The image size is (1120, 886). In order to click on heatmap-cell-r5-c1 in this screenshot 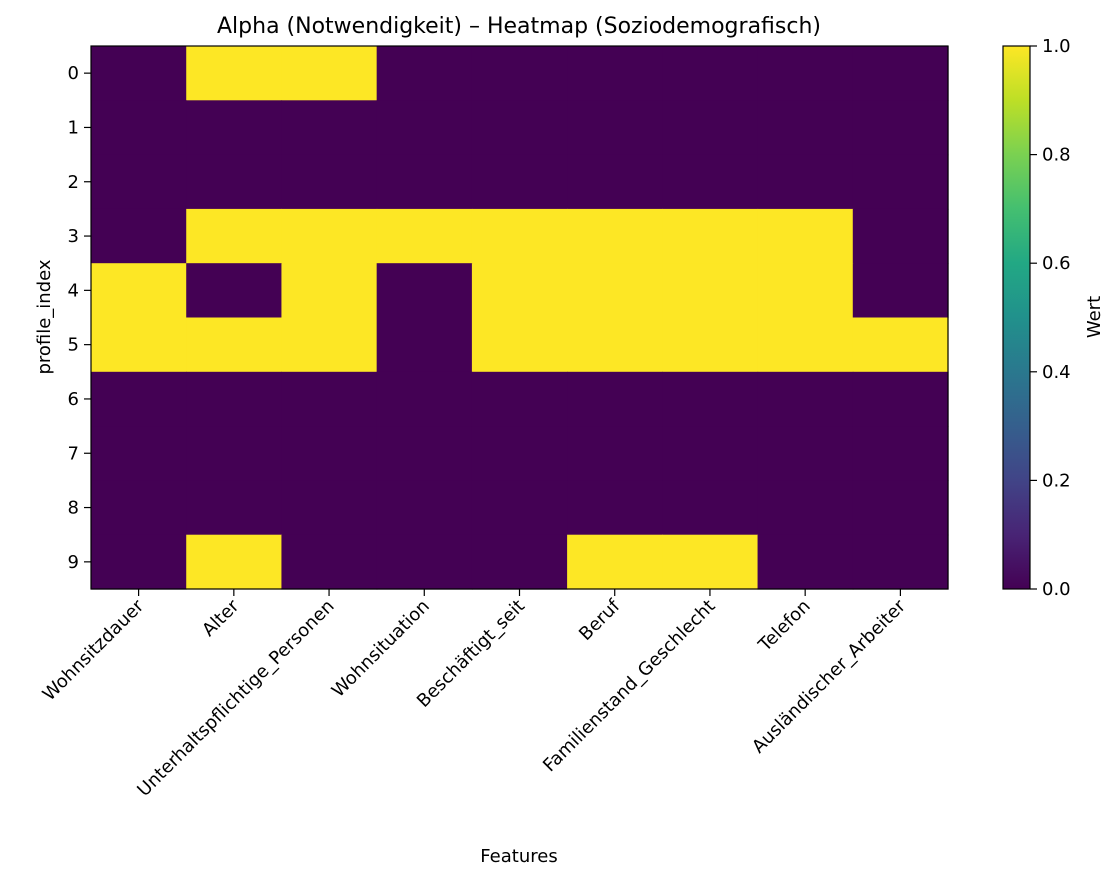, I will do `click(234, 345)`.